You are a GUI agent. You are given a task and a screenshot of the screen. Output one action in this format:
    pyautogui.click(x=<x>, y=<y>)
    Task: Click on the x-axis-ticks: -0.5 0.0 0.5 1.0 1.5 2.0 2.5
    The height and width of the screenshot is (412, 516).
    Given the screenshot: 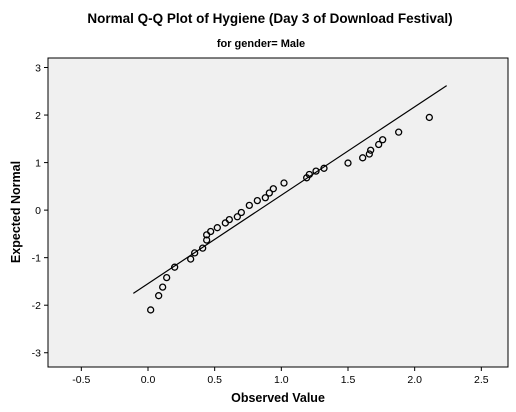 What is the action you would take?
    pyautogui.click(x=280, y=376)
    